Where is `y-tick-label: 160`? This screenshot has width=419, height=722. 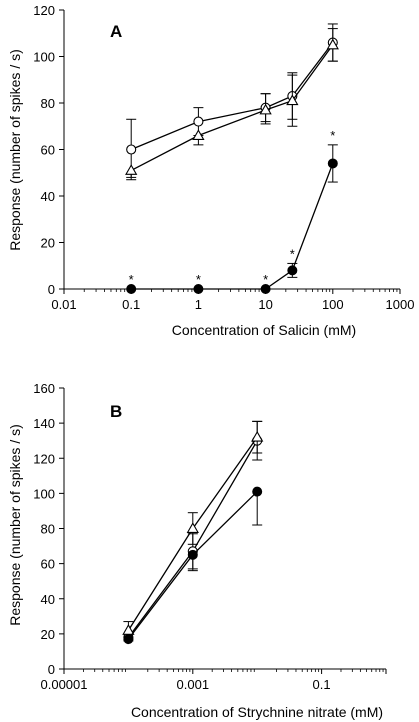 y-tick-label: 160 is located at coordinates (44, 388).